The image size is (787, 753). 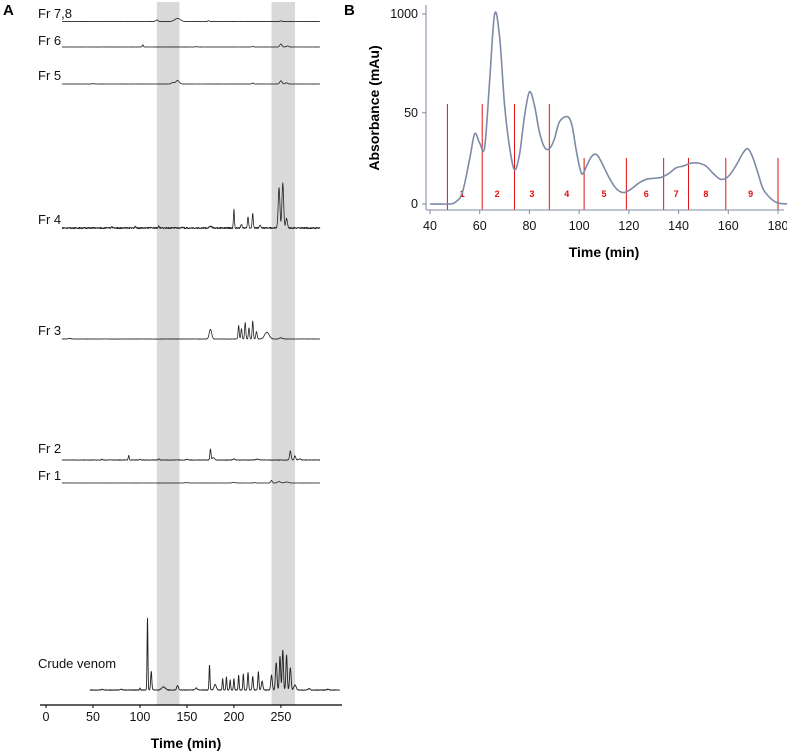 What do you see at coordinates (49, 475) in the screenshot?
I see `trace-label-fr-1: Fr 1` at bounding box center [49, 475].